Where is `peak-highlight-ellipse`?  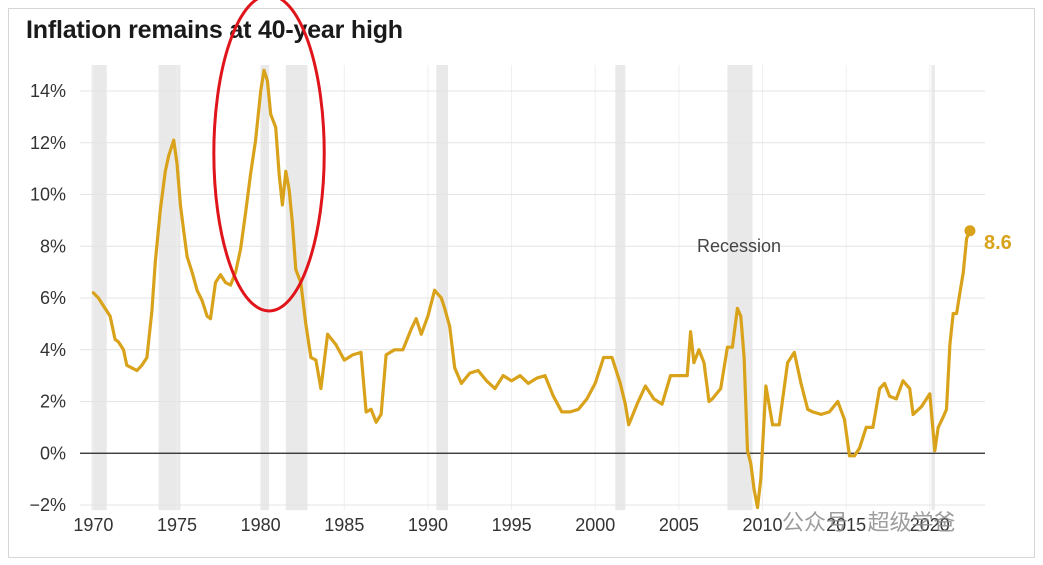 peak-highlight-ellipse is located at coordinates (269, 156).